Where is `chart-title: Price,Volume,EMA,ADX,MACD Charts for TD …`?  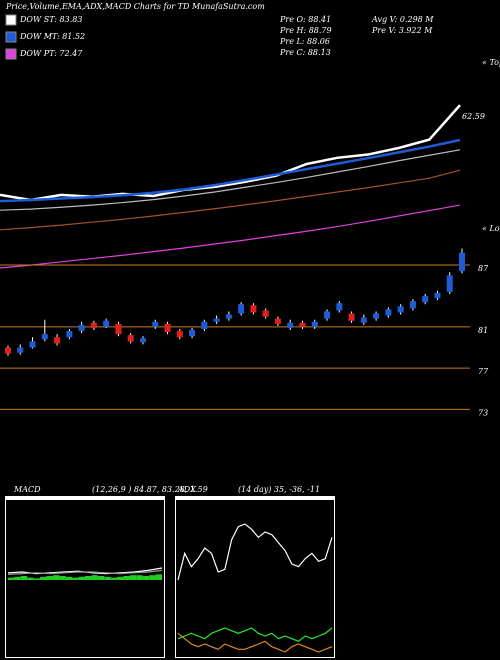 chart-title: Price,Volume,EMA,ADX,MACD Charts for TD … is located at coordinates (135, 6).